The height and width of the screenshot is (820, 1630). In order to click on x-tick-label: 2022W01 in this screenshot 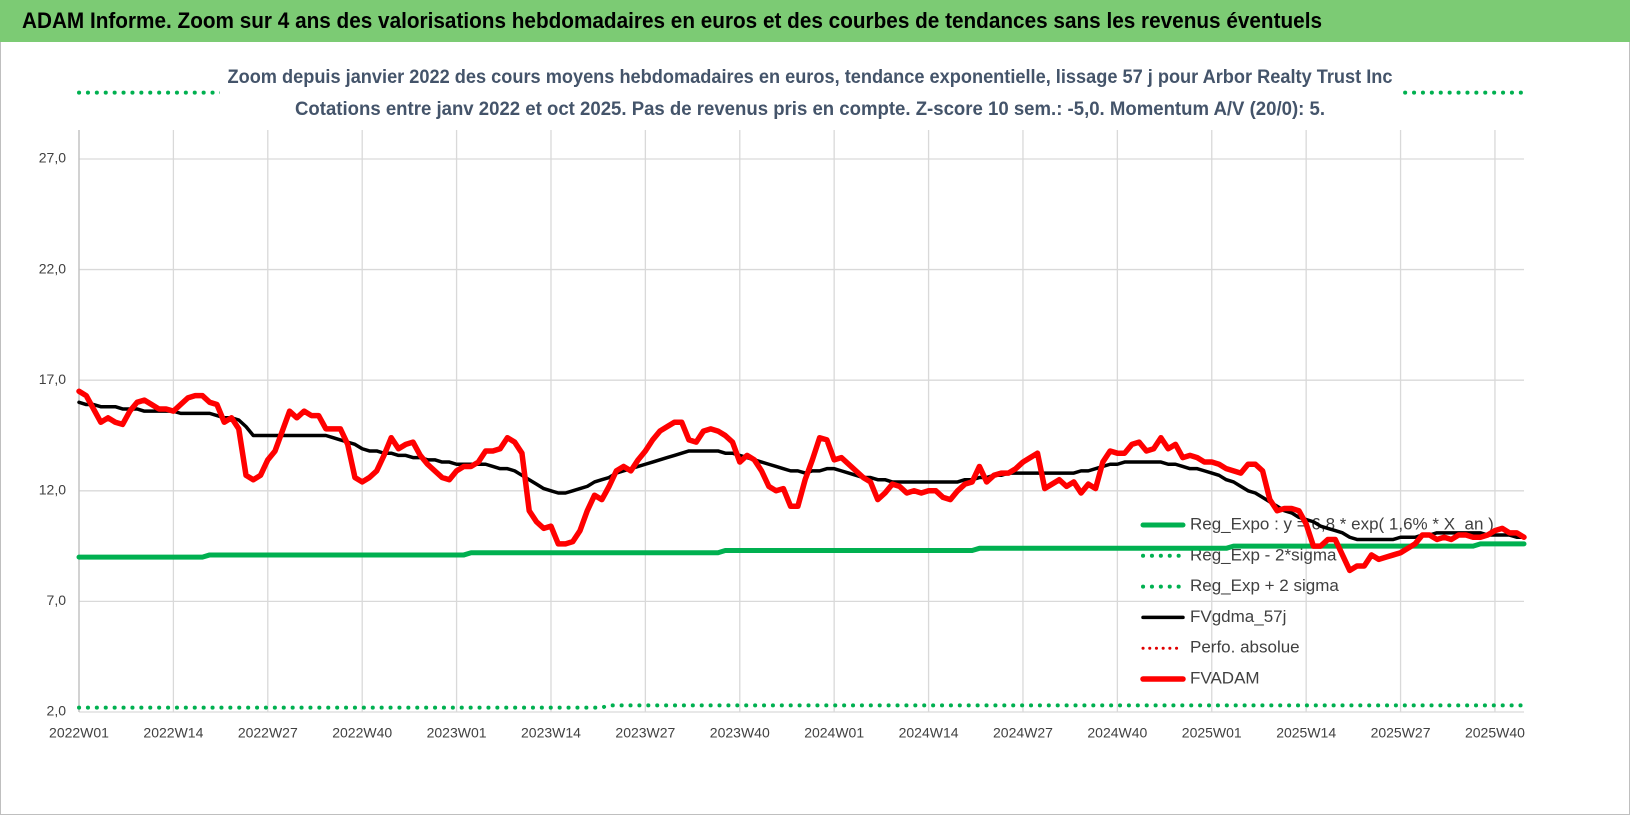, I will do `click(79, 733)`.